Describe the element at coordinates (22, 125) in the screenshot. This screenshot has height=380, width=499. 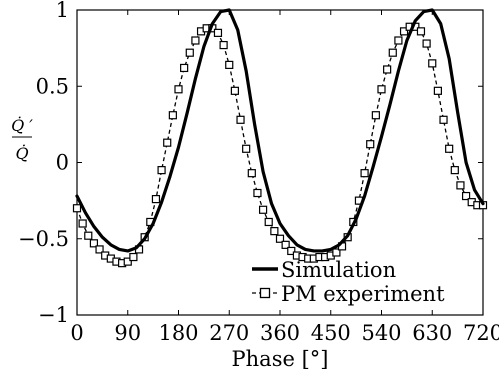
I see `y-axis-label-numerator: Q̇ ′` at that location.